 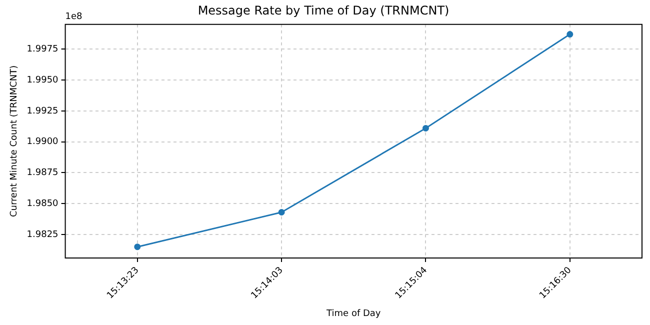 What do you see at coordinates (42, 111) in the screenshot?
I see `y-tick-label: 1.9925` at bounding box center [42, 111].